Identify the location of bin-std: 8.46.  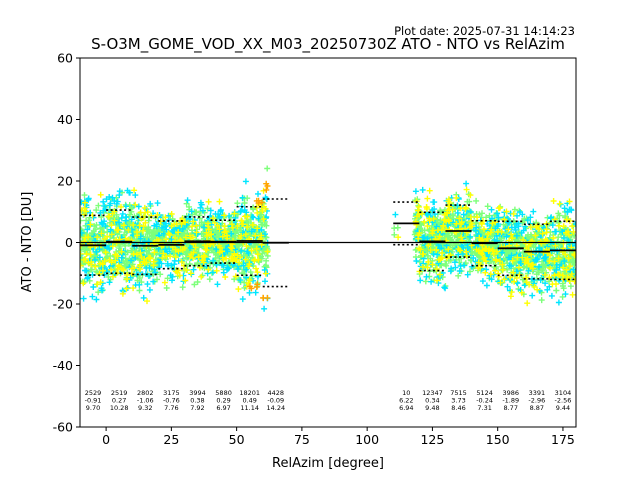
(458, 408).